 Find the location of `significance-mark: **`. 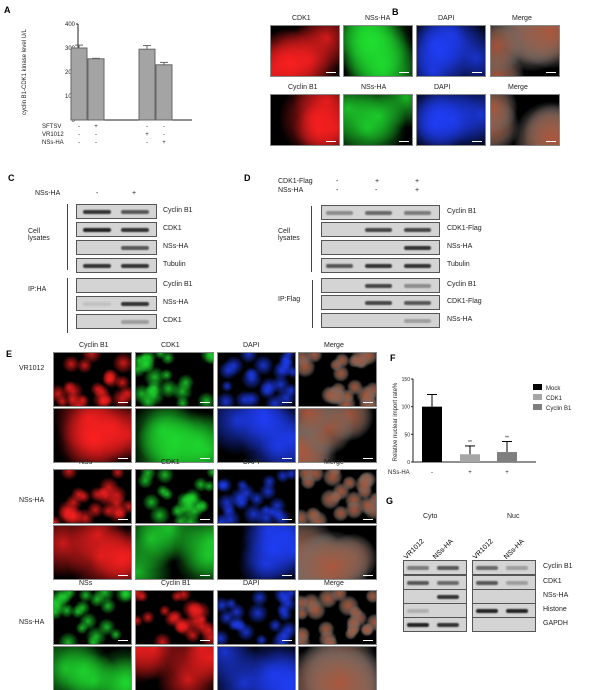

significance-mark: ** is located at coordinates (470, 443).